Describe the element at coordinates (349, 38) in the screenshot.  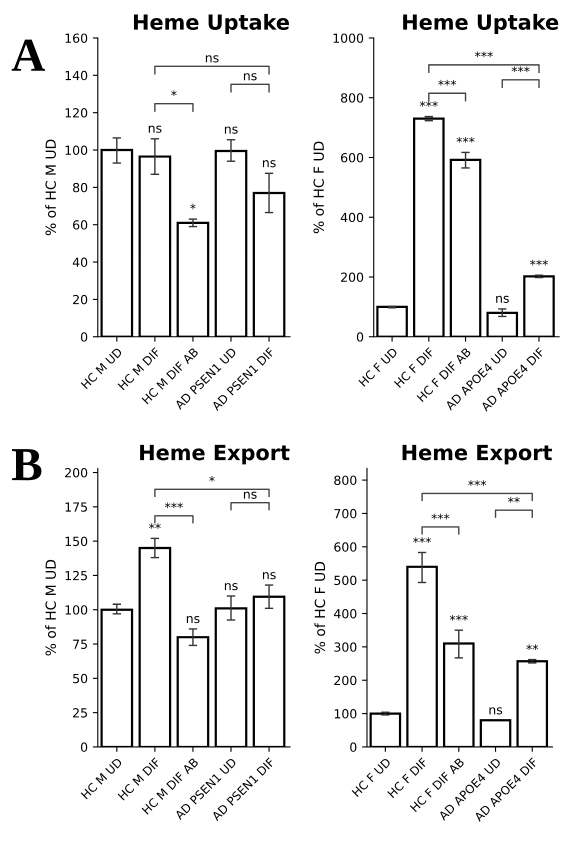
I see `y-tick-label: 1000` at that location.